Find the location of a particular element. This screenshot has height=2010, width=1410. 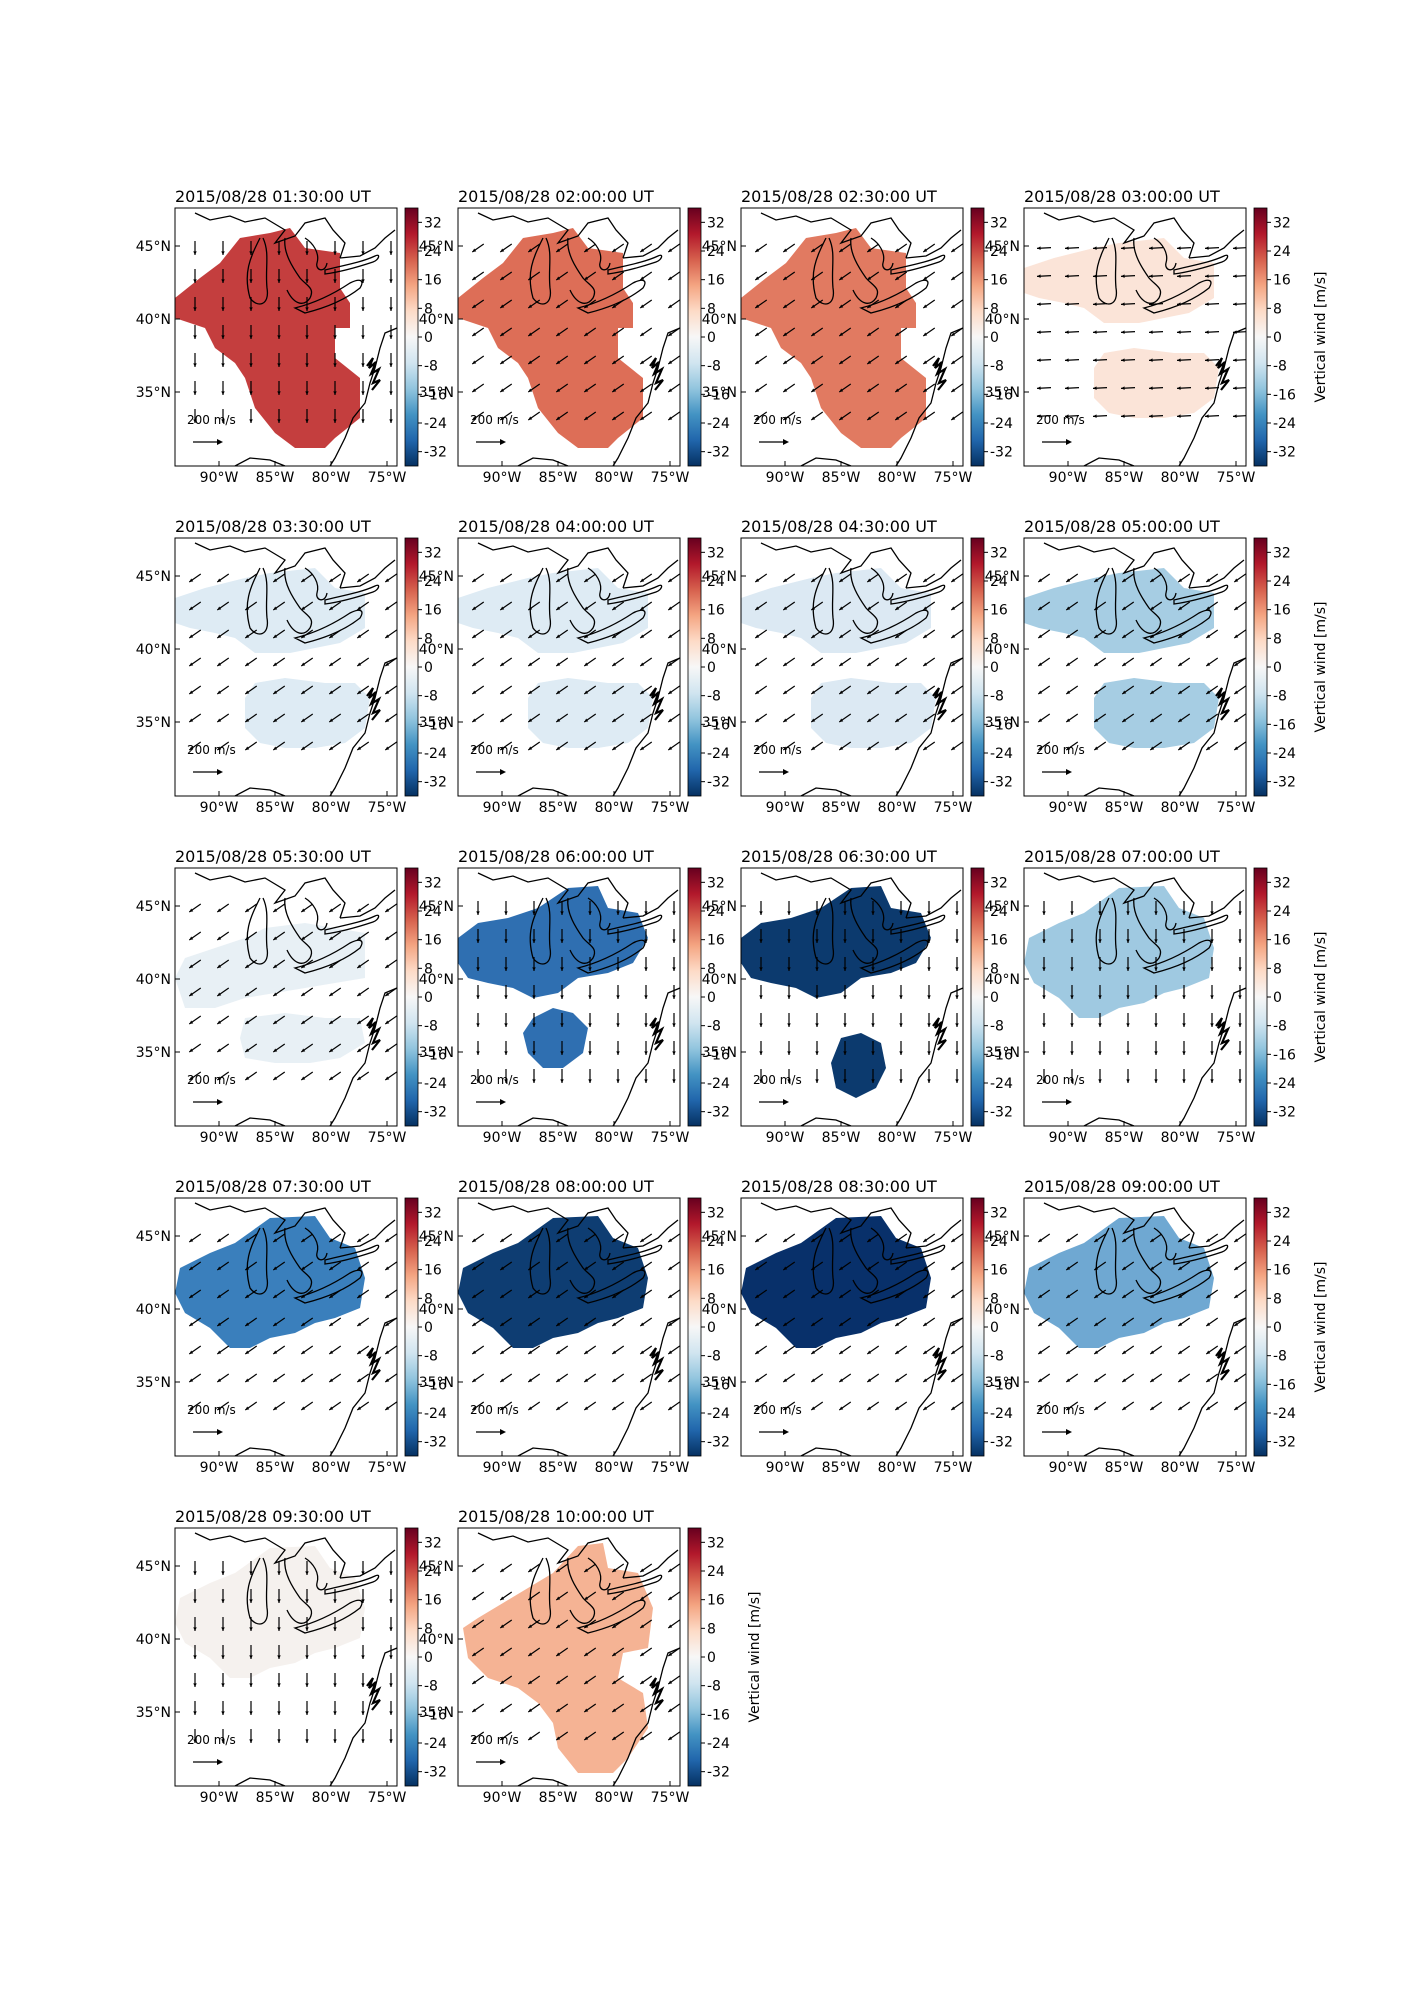

colorbar-tick-label: -16 is located at coordinates (1284, 1055).